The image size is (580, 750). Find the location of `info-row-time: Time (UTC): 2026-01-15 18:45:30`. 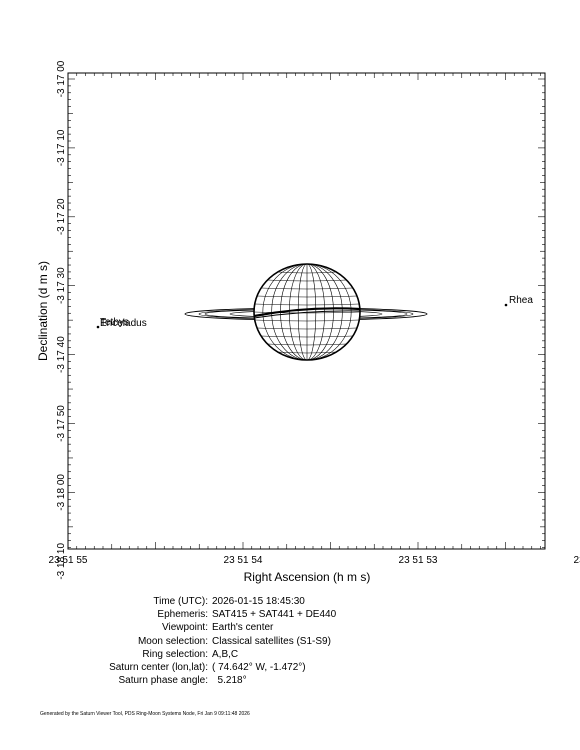

info-row-time: Time (UTC): 2026-01-15 18:45:30 is located at coordinates (188, 601).